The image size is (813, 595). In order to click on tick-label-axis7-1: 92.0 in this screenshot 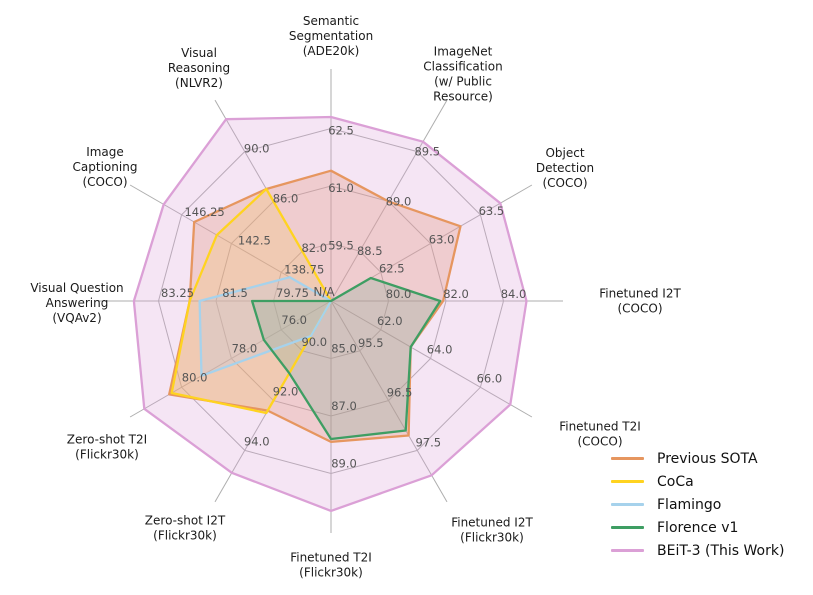, I will do `click(286, 392)`.